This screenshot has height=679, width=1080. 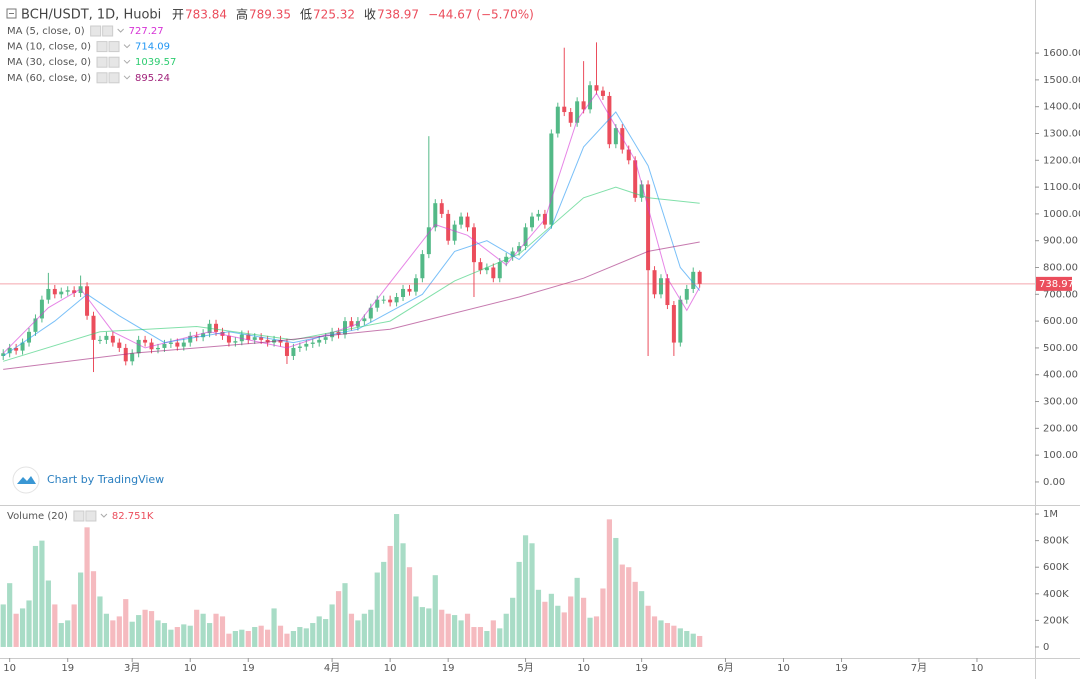 What do you see at coordinates (1060, 268) in the screenshot?
I see `y-tick-label: 800.00` at bounding box center [1060, 268].